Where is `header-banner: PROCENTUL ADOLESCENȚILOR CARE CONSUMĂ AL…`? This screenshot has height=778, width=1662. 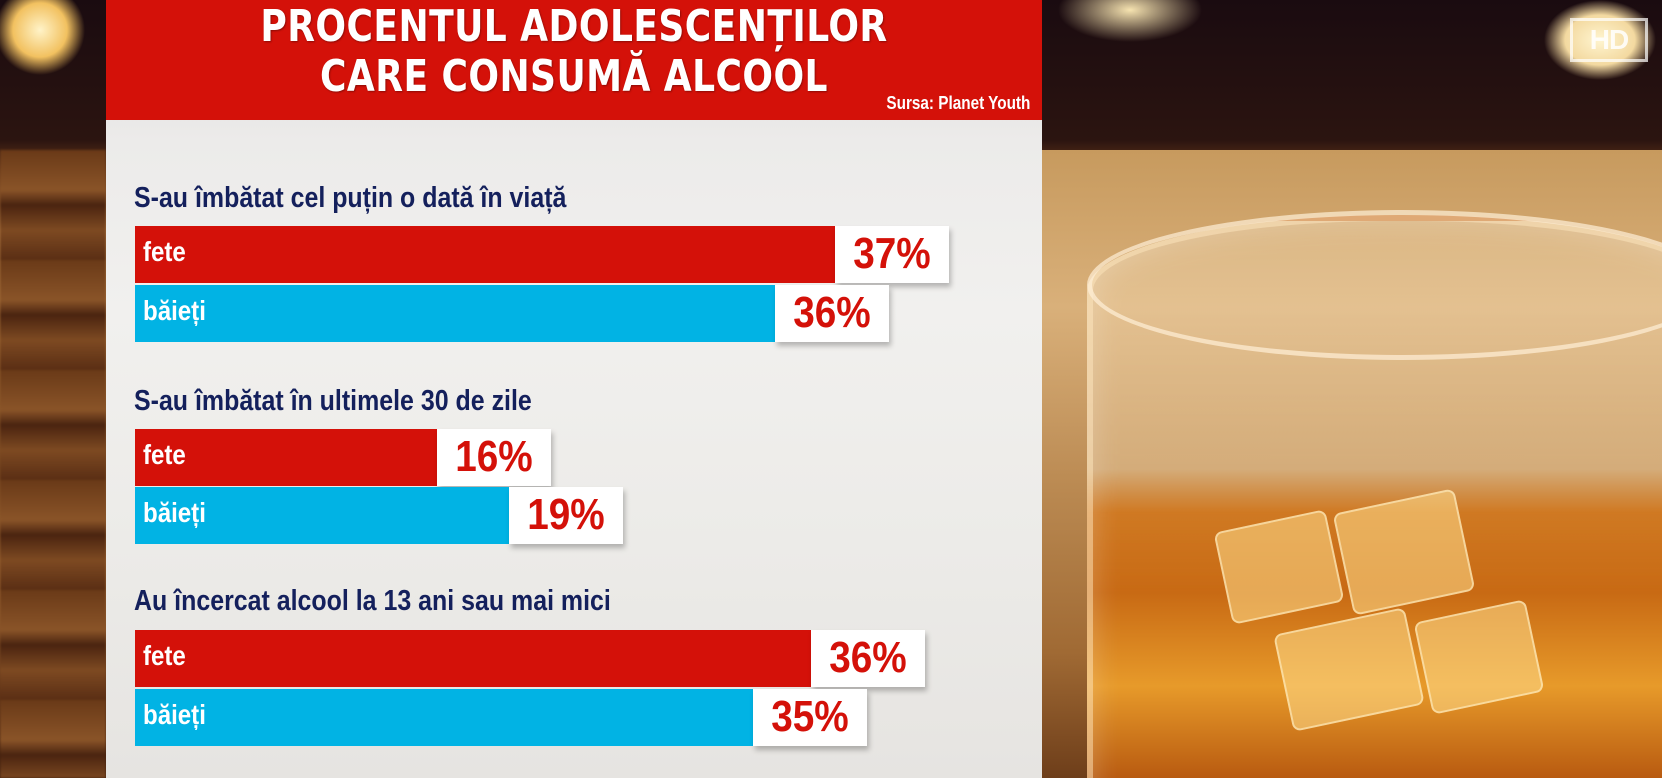 header-banner: PROCENTUL ADOLESCENȚILOR CARE CONSUMĂ AL… is located at coordinates (574, 60).